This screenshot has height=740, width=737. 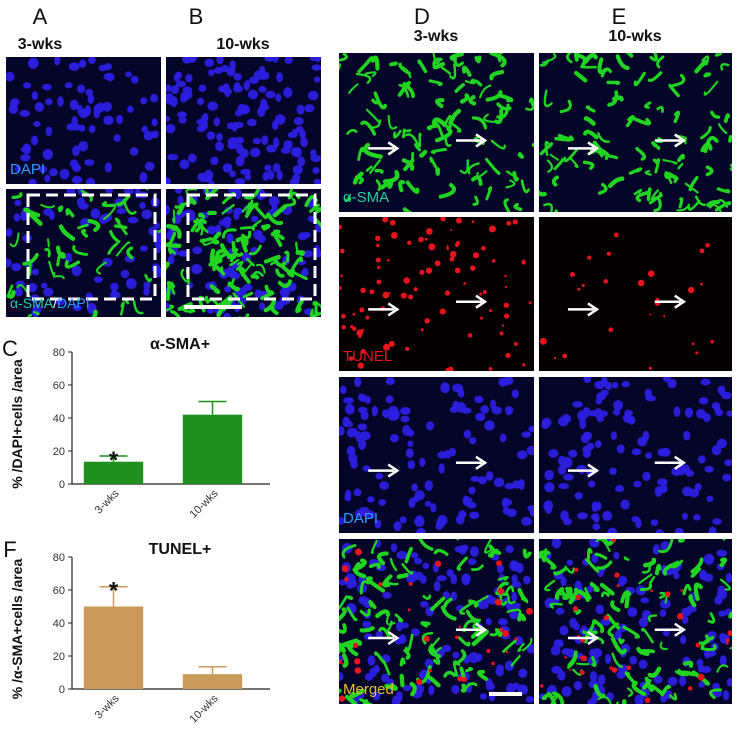 I want to click on label-dapi: DAPI, so click(x=28, y=169).